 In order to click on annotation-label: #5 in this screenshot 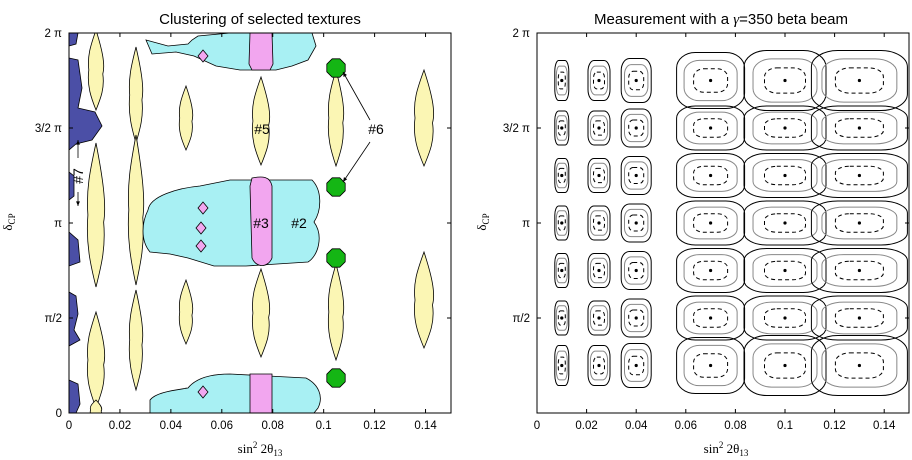, I will do `click(262, 129)`.